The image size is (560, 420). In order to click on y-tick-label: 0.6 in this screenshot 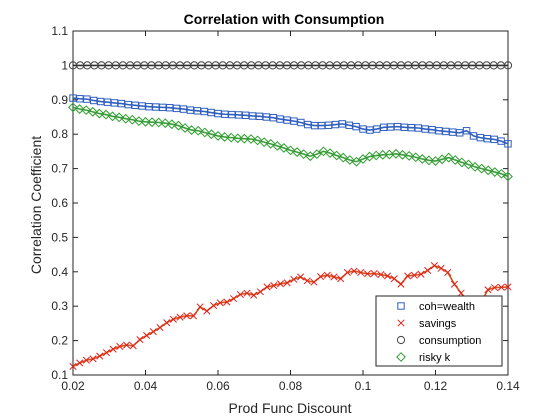, I will do `click(59, 203)`.